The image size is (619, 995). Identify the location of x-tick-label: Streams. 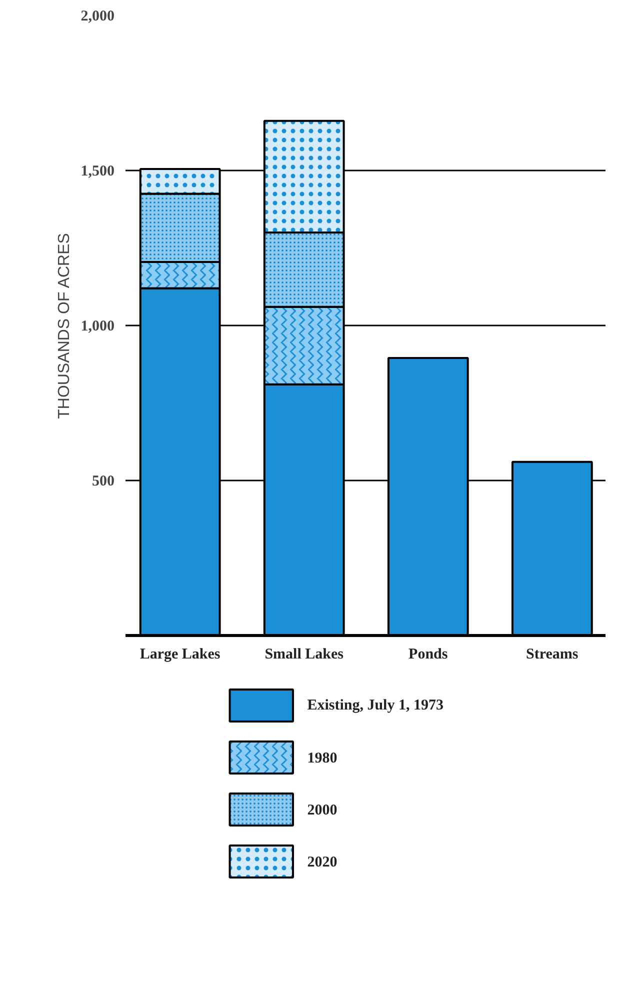
(552, 654).